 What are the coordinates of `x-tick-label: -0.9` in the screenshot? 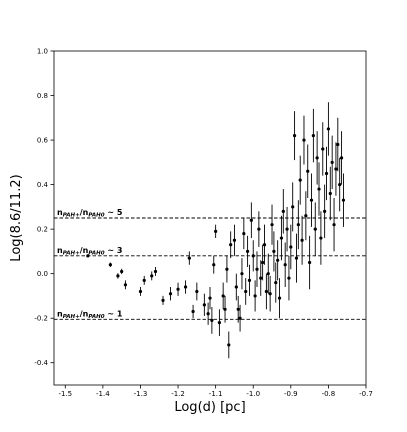 It's located at (291, 394).